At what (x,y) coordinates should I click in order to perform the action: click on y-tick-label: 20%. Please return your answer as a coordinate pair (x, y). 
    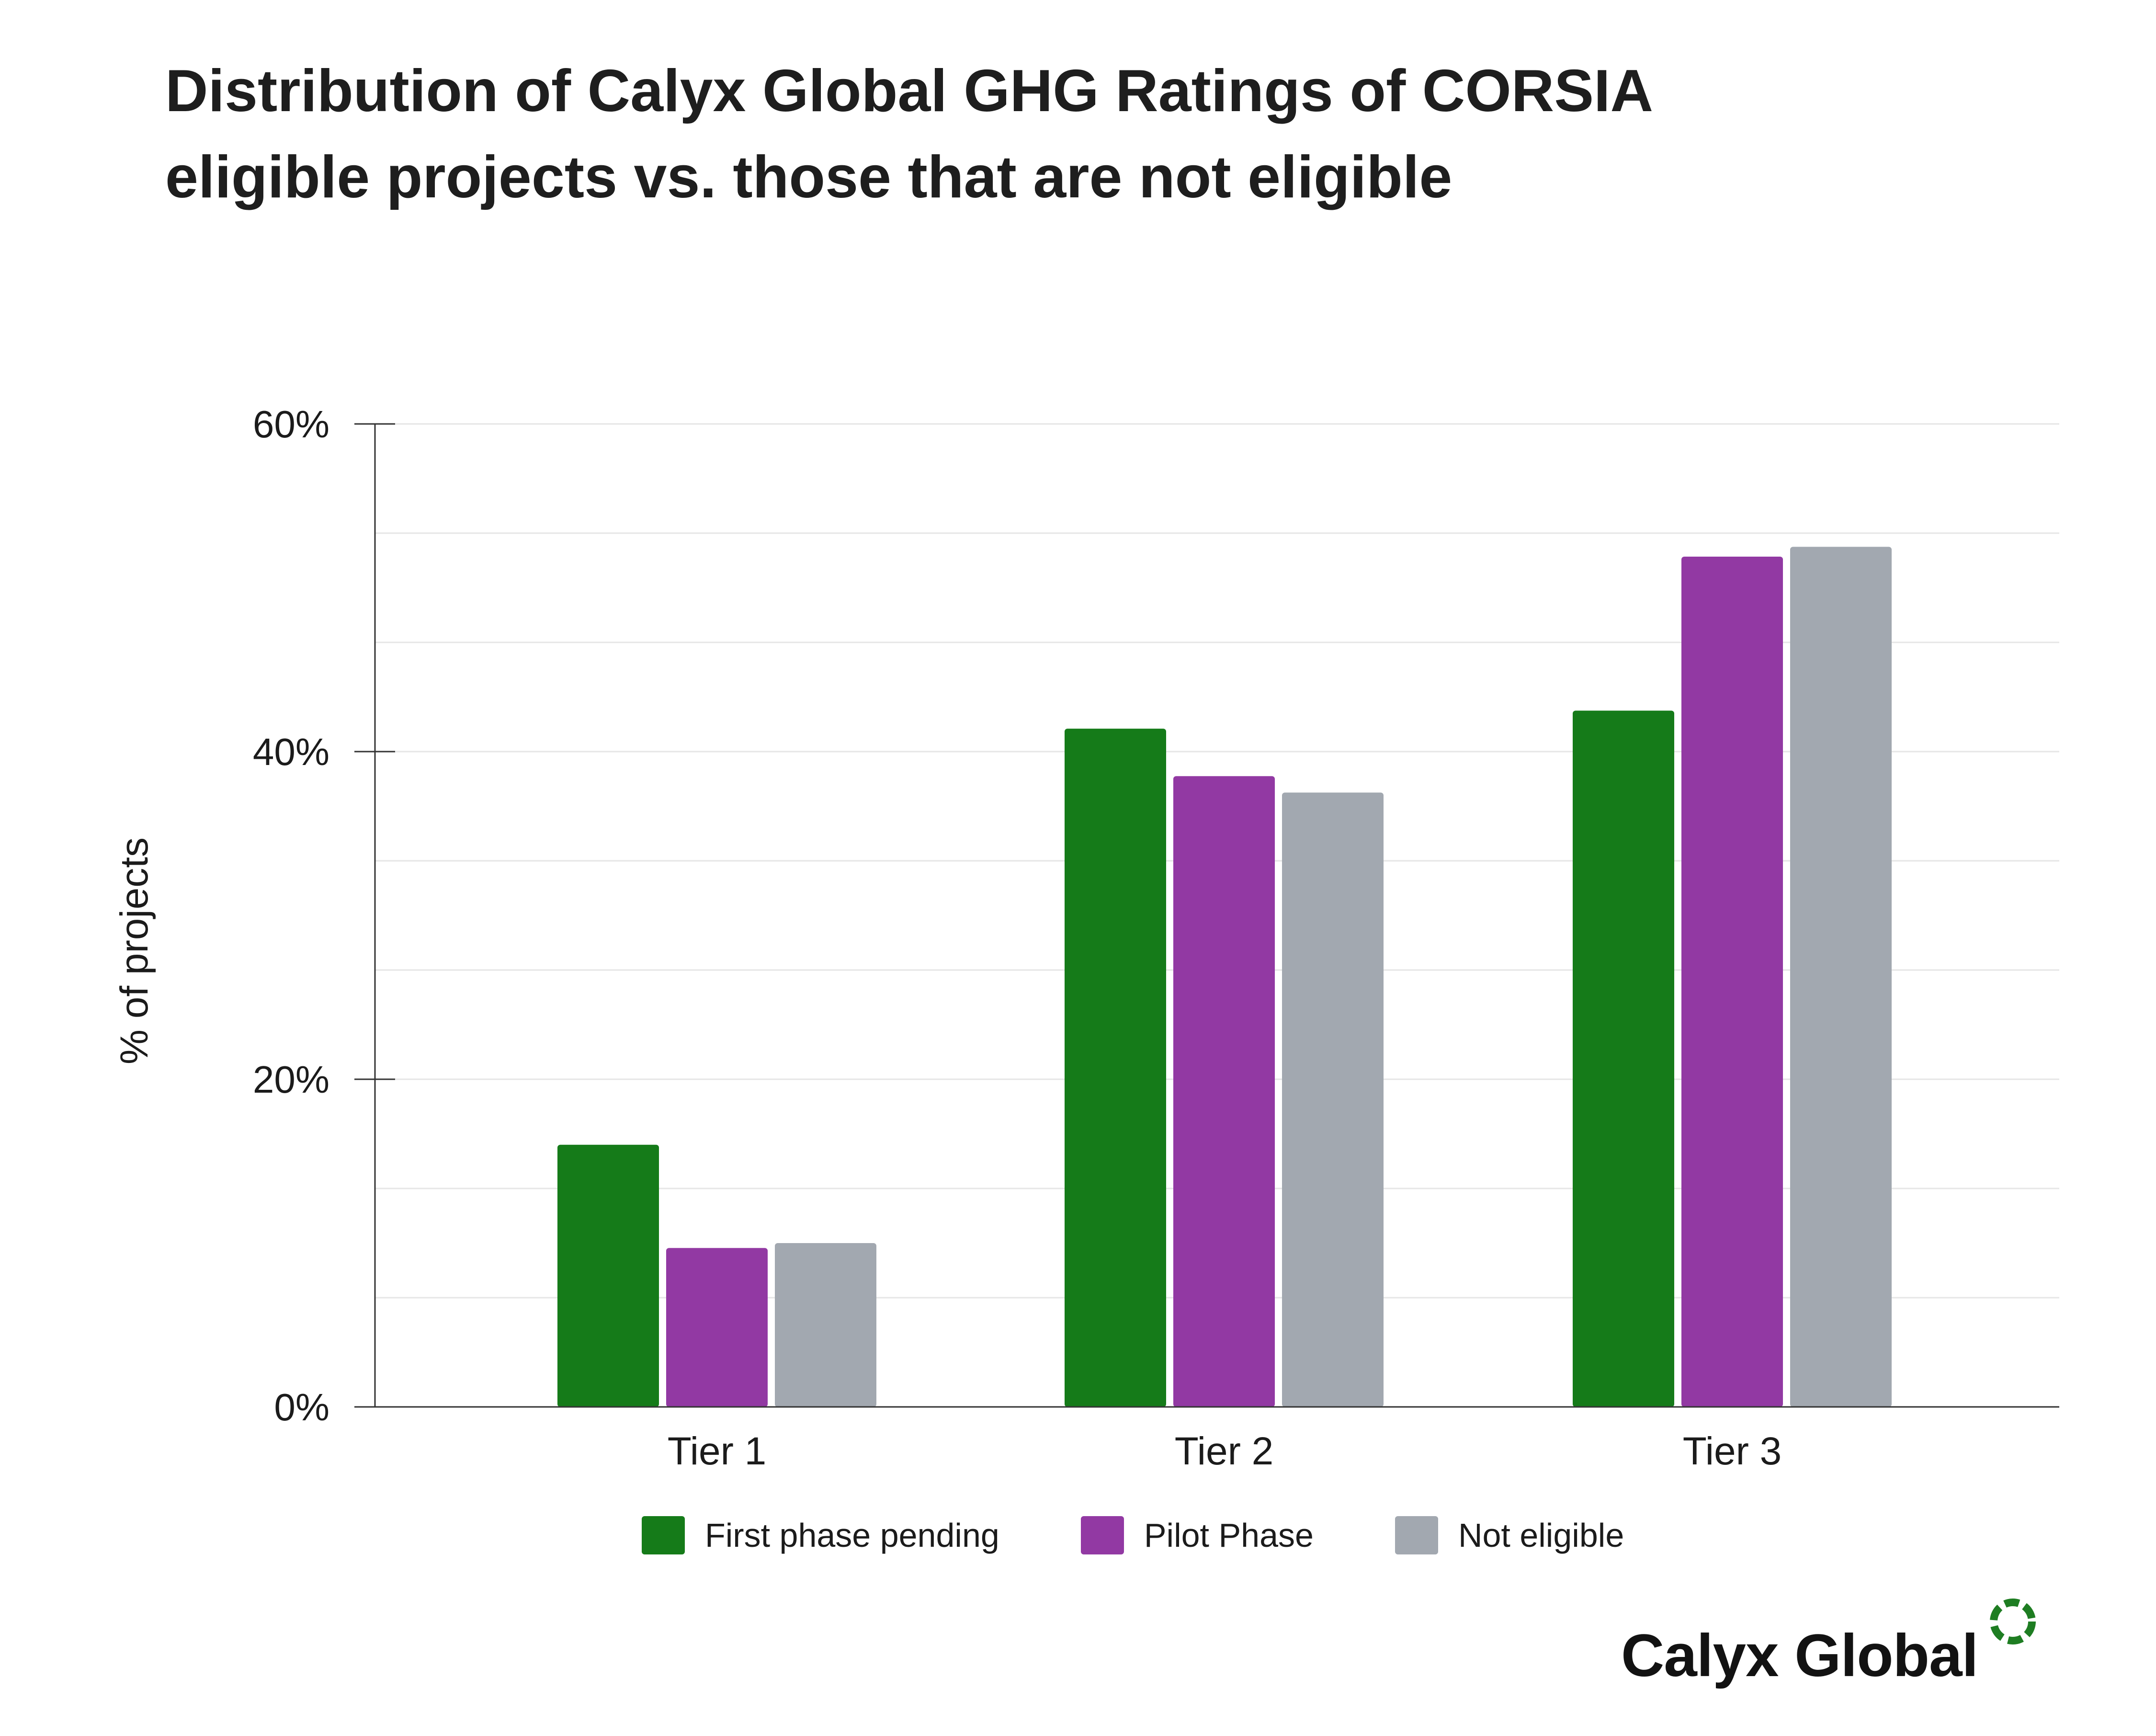
    Looking at the image, I should click on (291, 1079).